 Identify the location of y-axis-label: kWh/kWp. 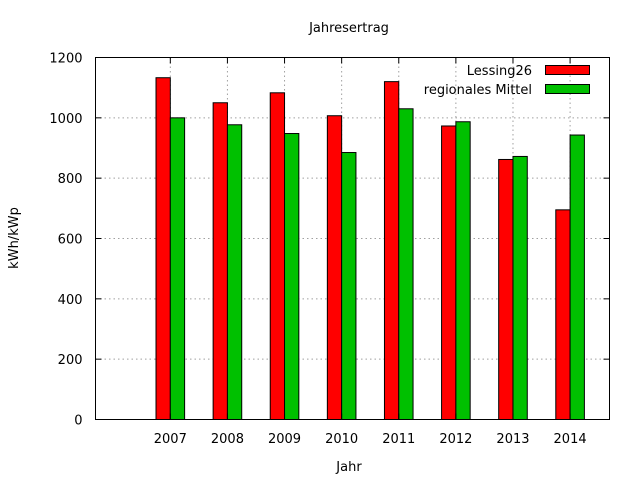
(14, 238).